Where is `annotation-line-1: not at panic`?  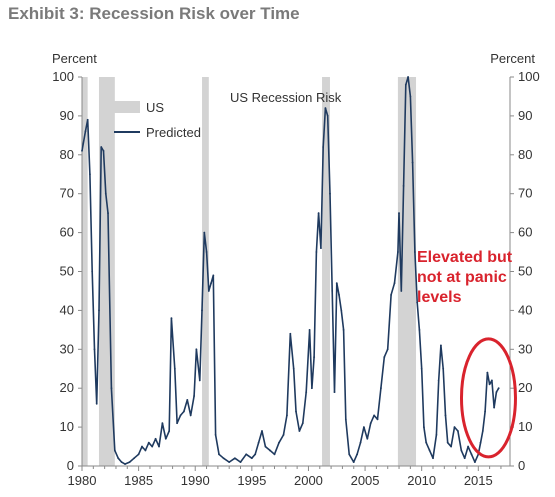
annotation-line-1: not at panic is located at coordinates (462, 277).